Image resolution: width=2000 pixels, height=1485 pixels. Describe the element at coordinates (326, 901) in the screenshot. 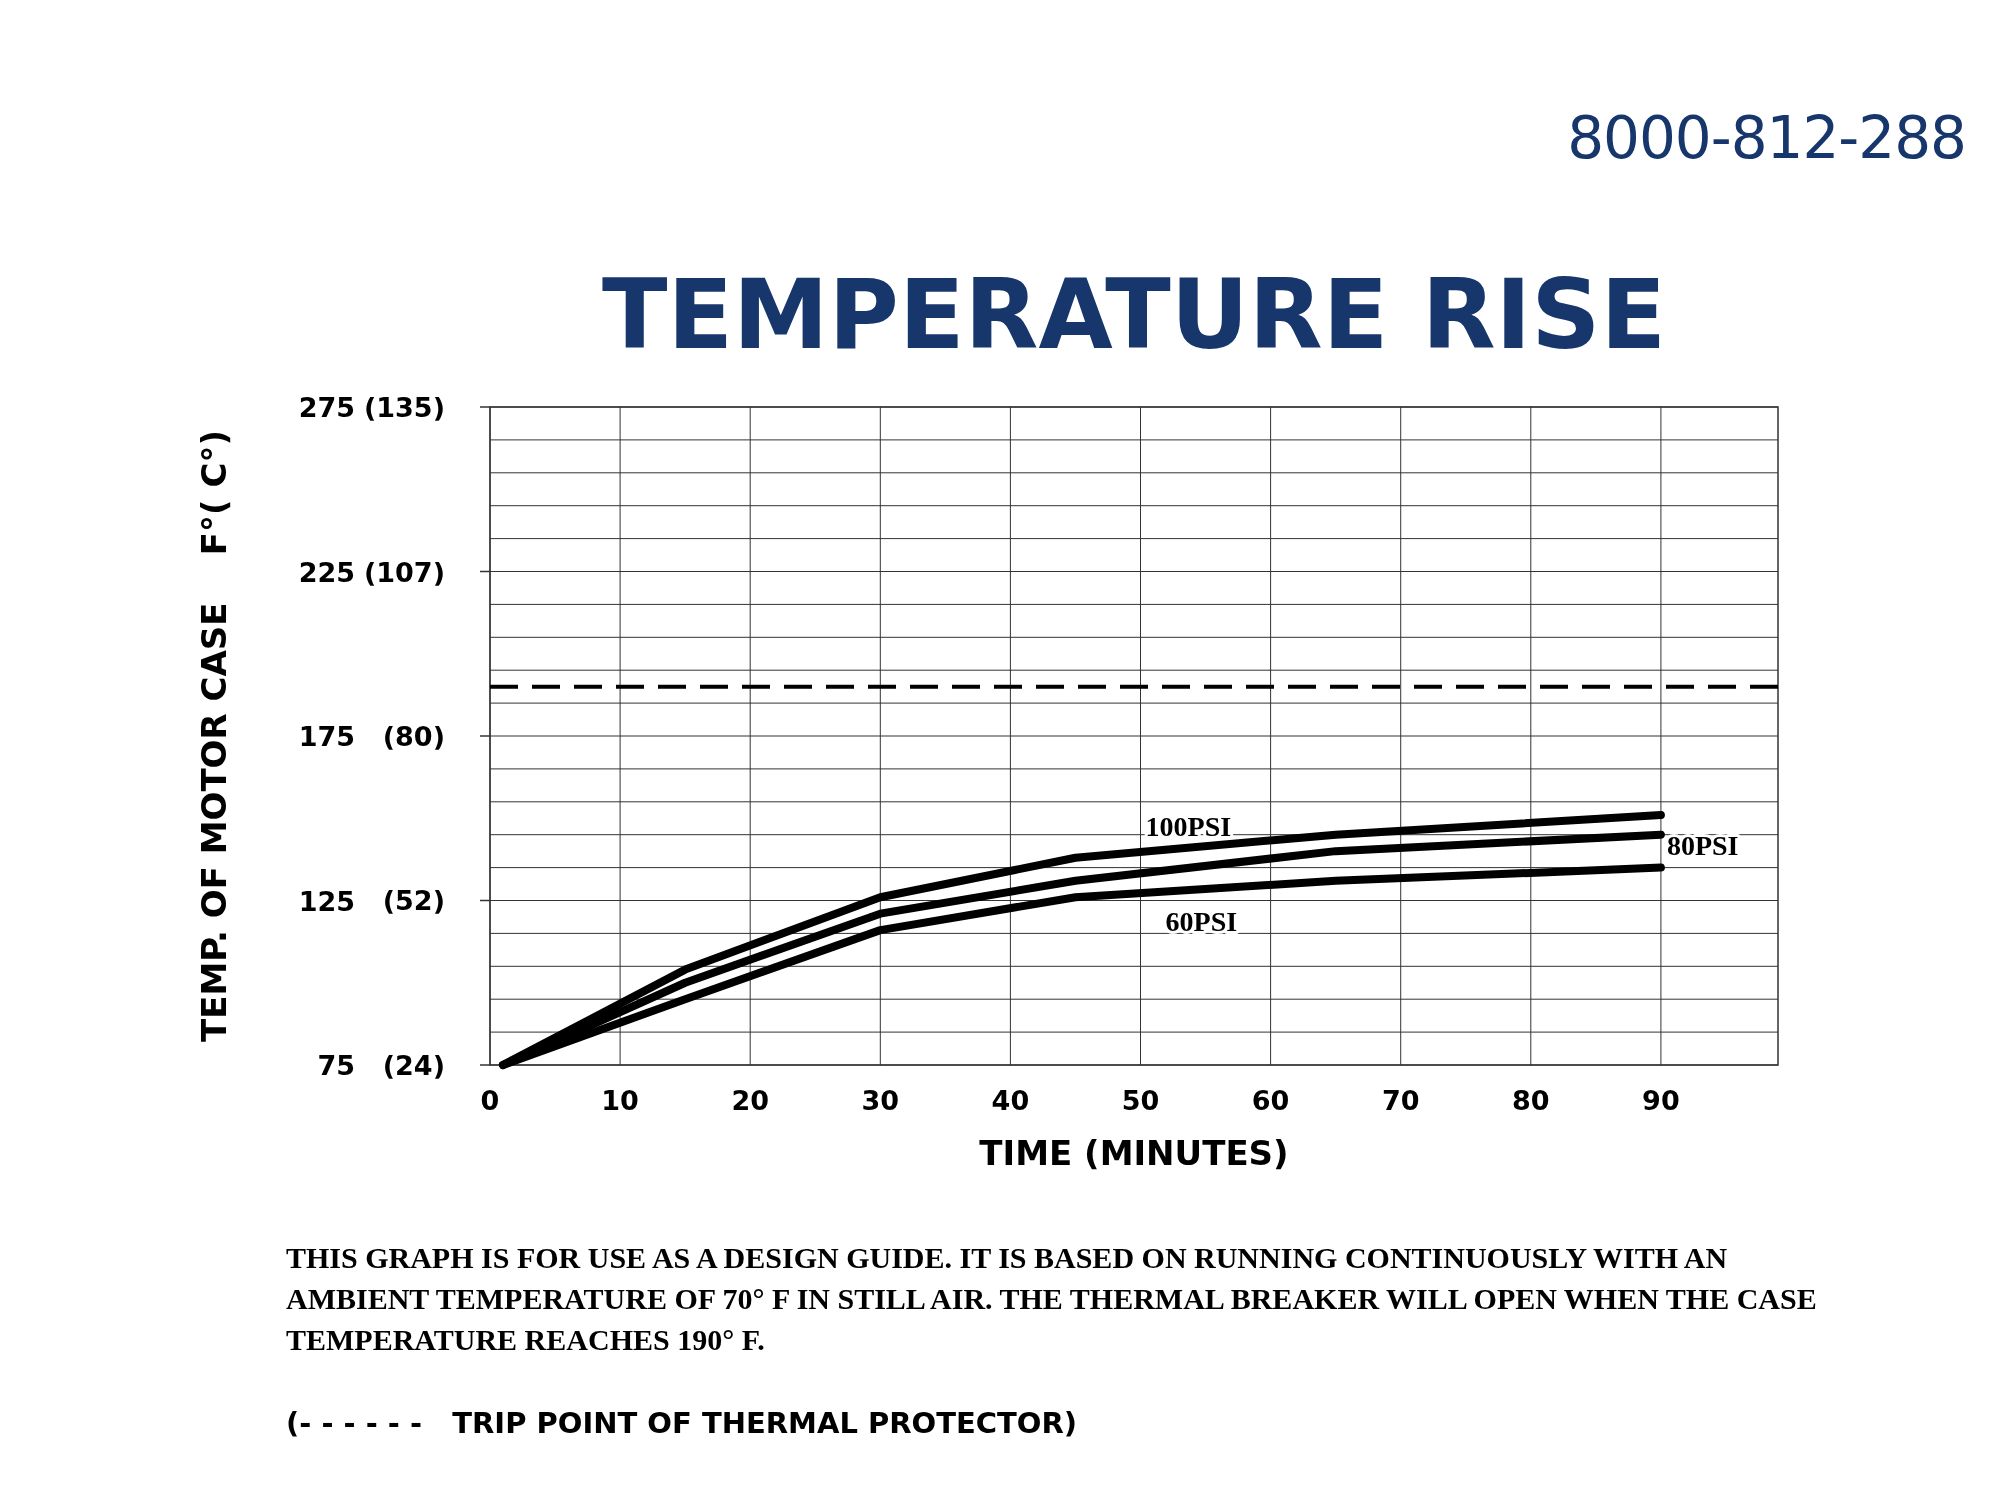

I see `y-tick-label: 125` at that location.